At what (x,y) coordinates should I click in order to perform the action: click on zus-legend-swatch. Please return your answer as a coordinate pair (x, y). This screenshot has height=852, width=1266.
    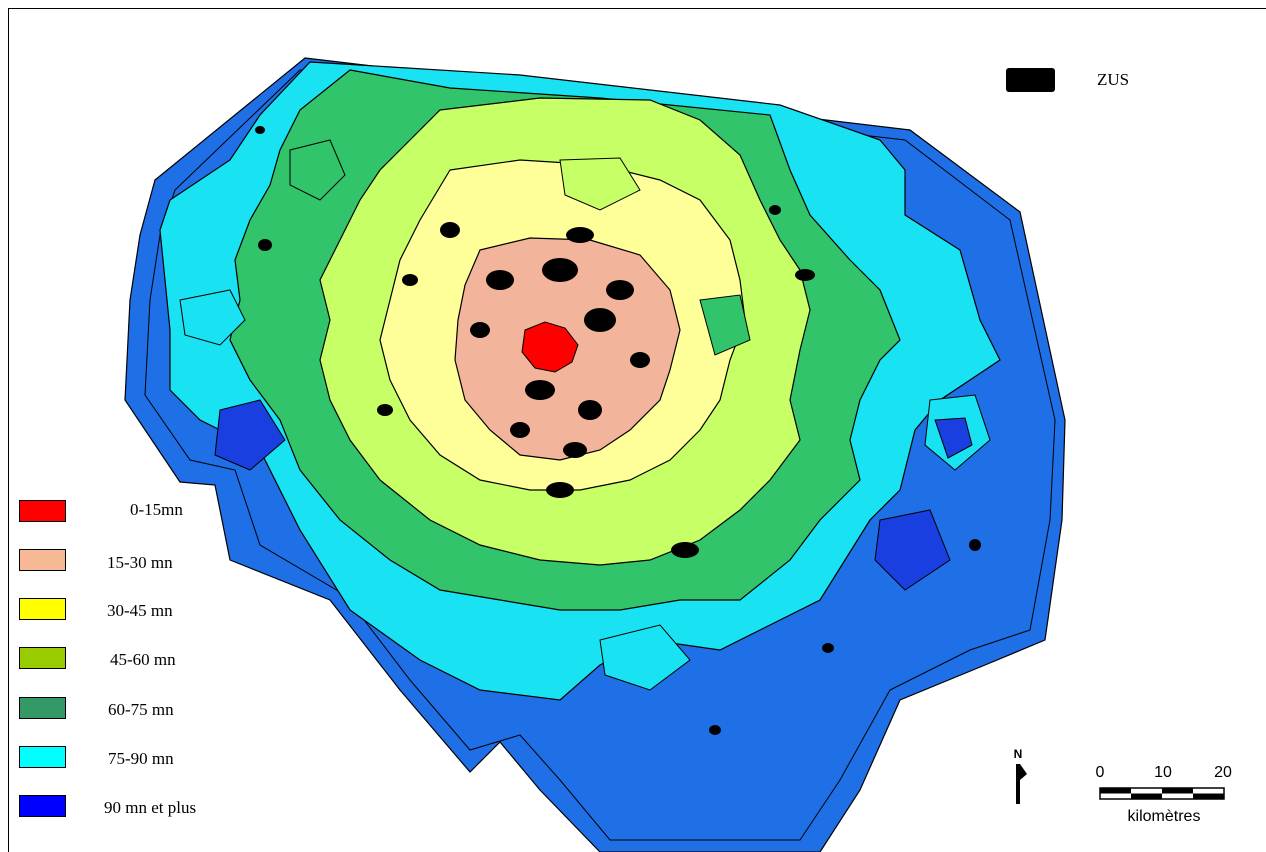
    Looking at the image, I should click on (1030, 80).